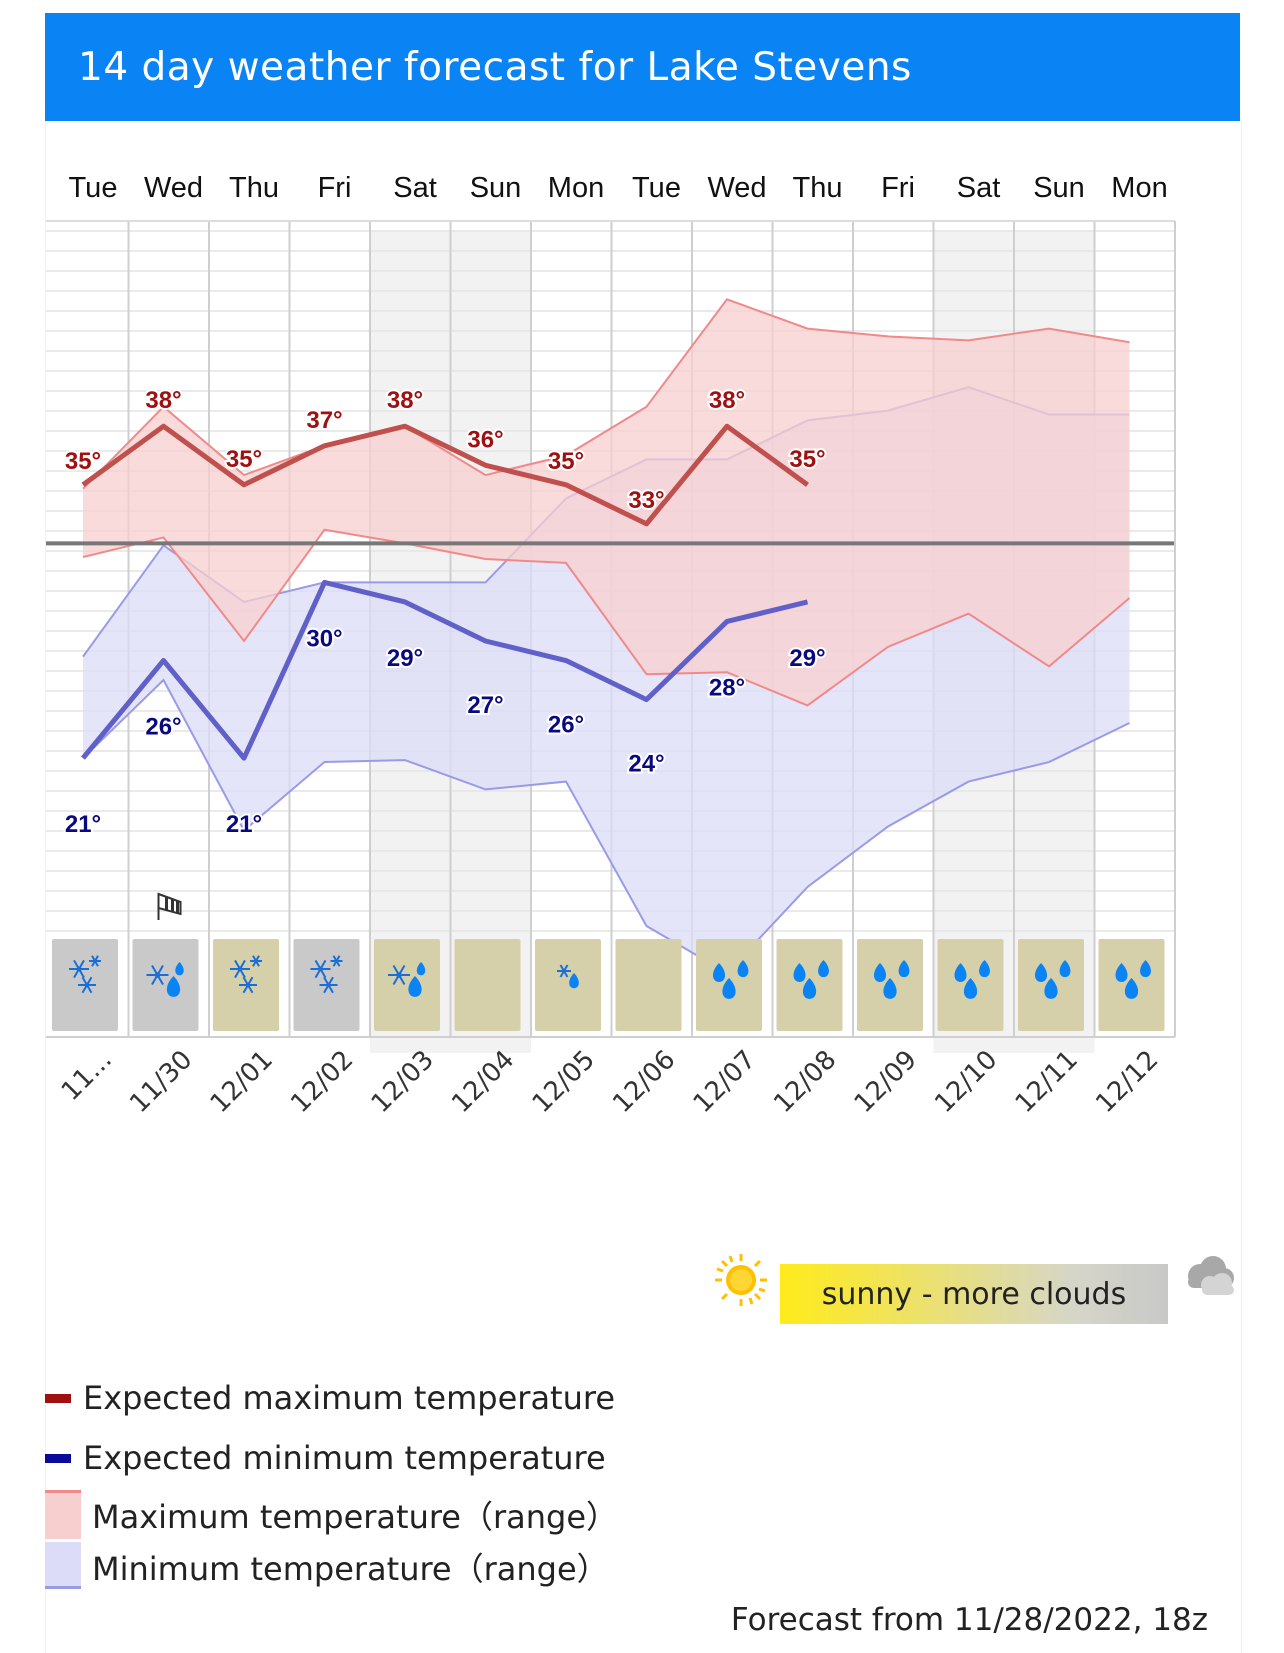  Describe the element at coordinates (403, 1082) in the screenshot. I see `date-label: 12/03` at that location.